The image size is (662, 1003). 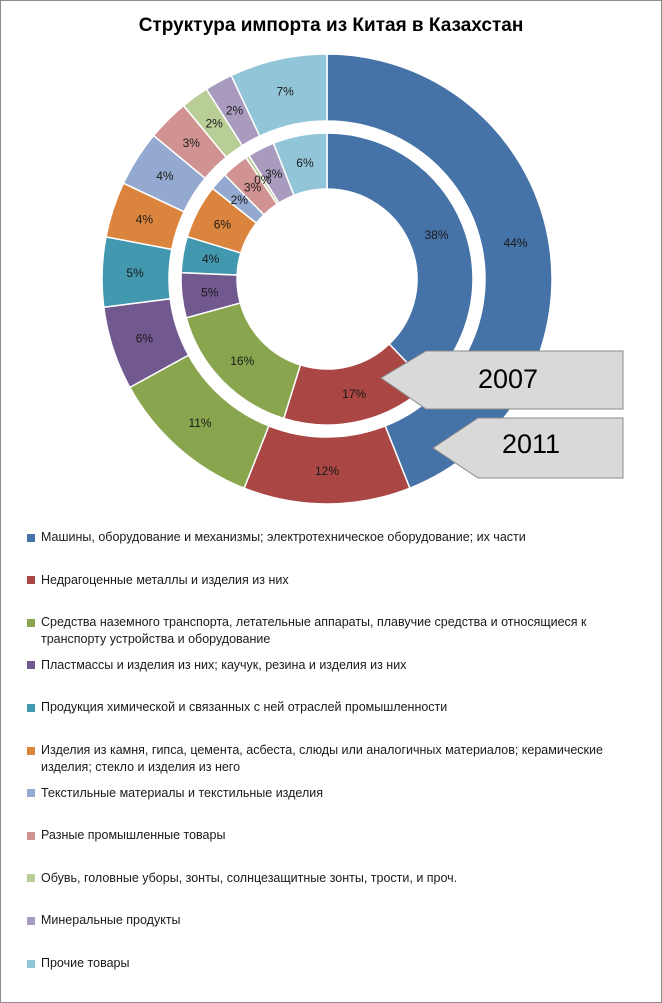 What do you see at coordinates (263, 180) in the screenshot?
I see `slice-label-2007-8: 0%` at bounding box center [263, 180].